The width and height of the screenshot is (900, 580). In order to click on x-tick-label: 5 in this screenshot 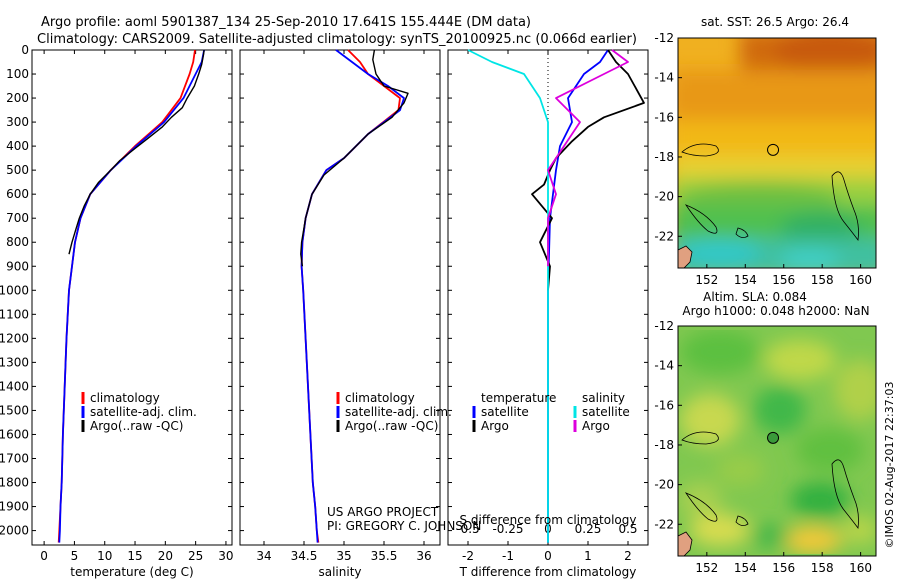, I will do `click(75, 556)`.